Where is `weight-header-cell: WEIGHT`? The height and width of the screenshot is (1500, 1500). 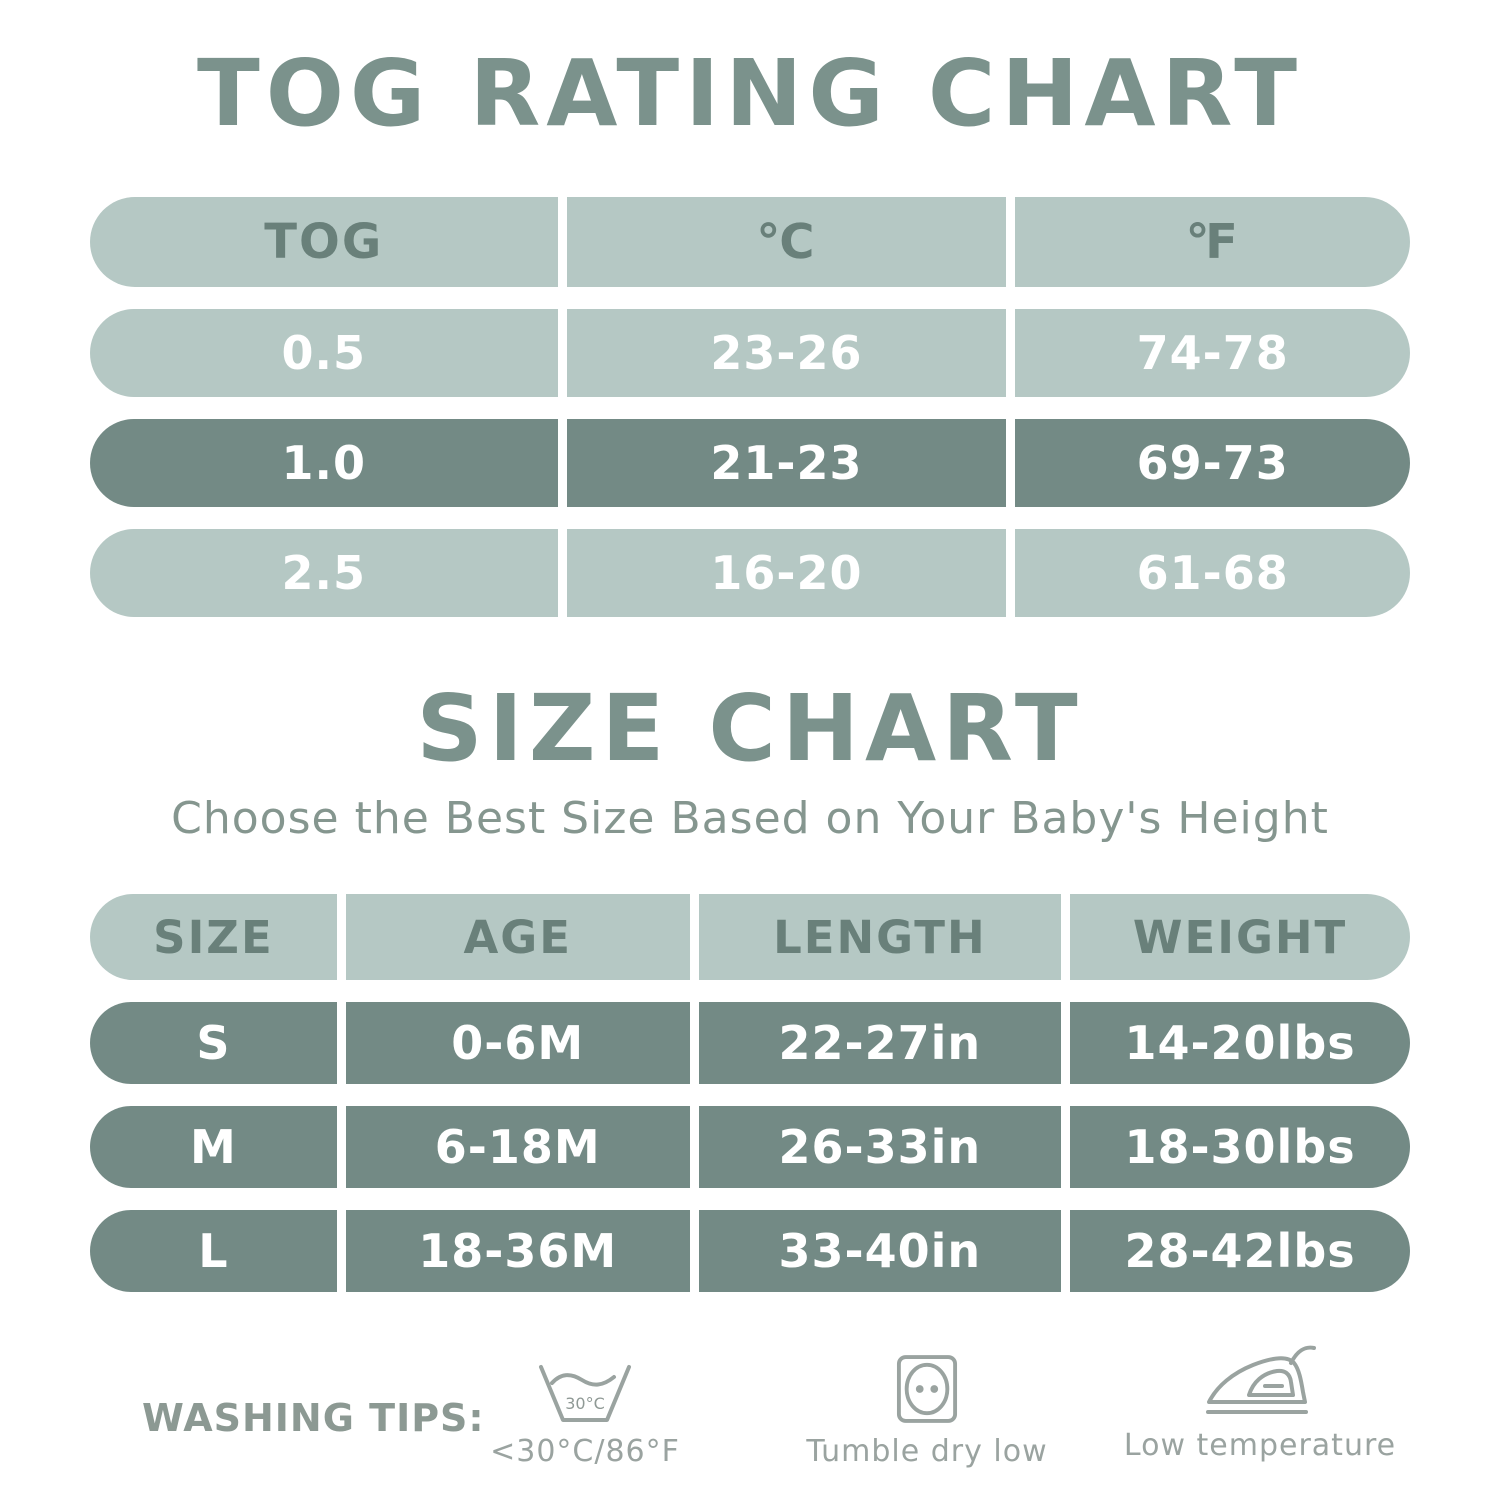 weight-header-cell: WEIGHT is located at coordinates (1240, 937).